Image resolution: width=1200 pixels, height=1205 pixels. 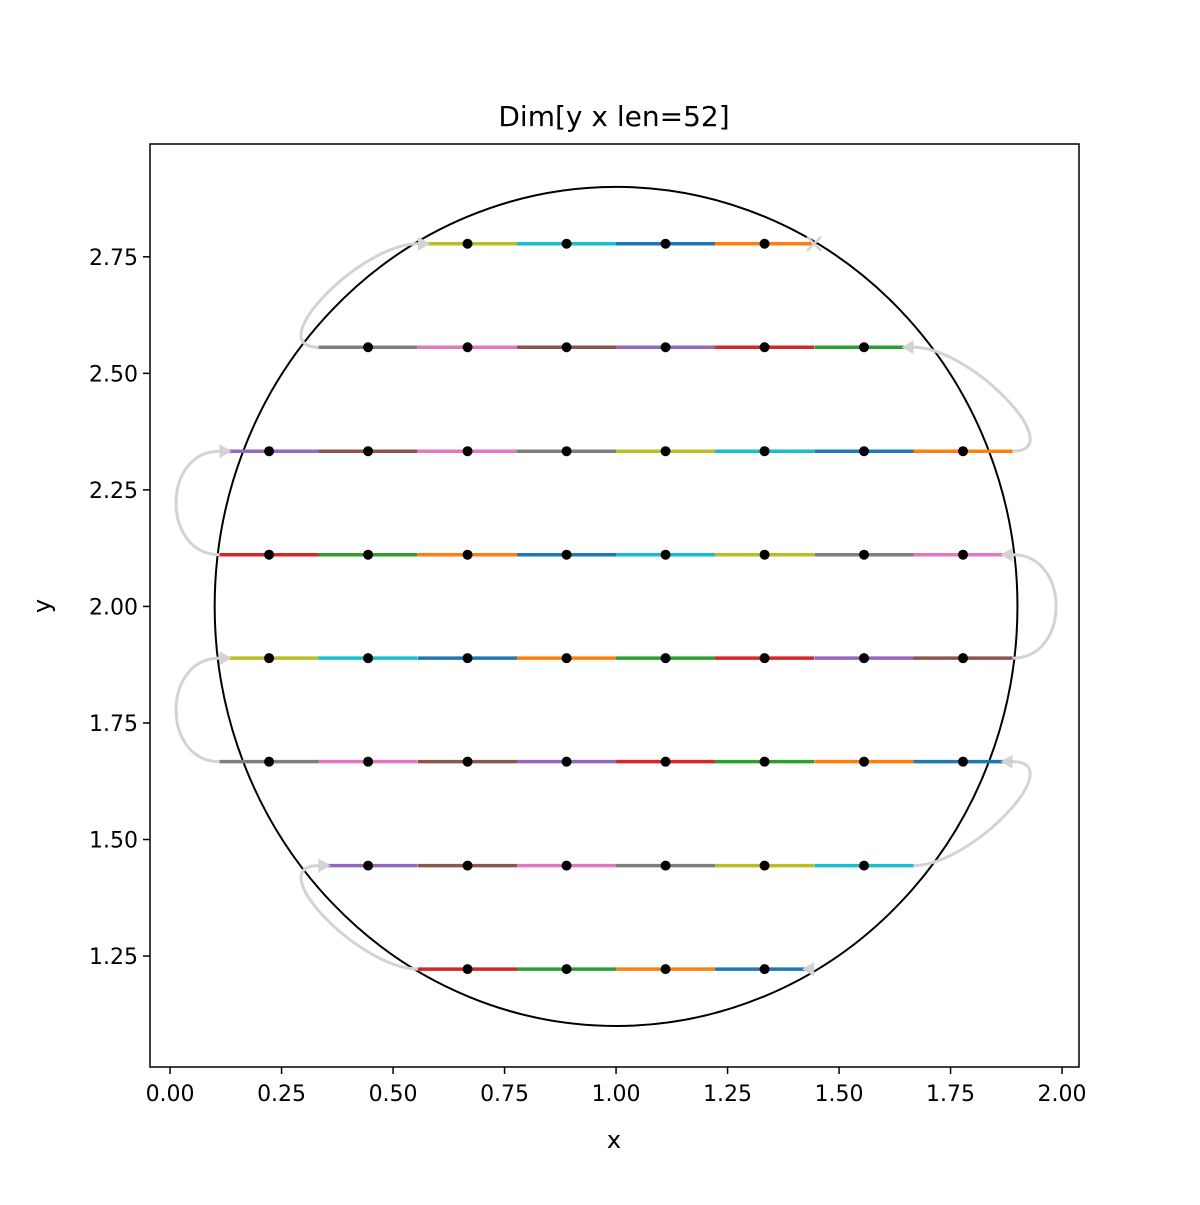 What do you see at coordinates (504, 1094) in the screenshot?
I see `x-tick-label: 0.75` at bounding box center [504, 1094].